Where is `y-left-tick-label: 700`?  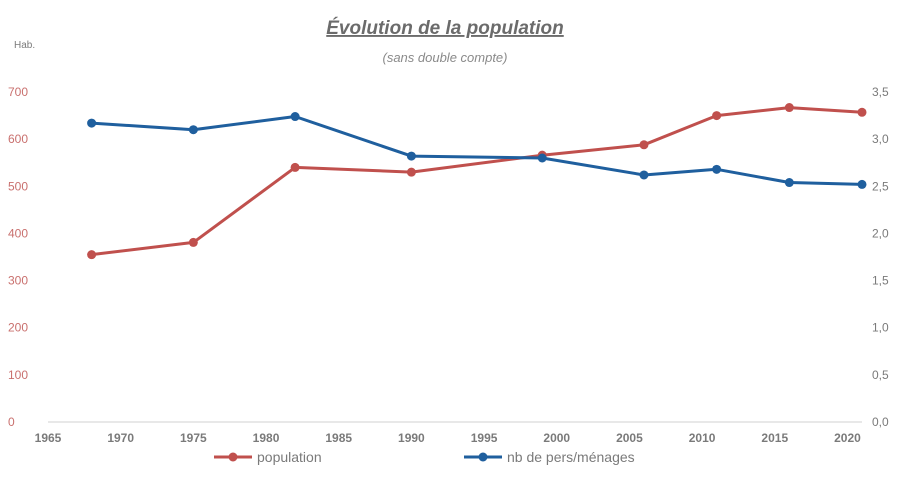 y-left-tick-label: 700 is located at coordinates (18, 92).